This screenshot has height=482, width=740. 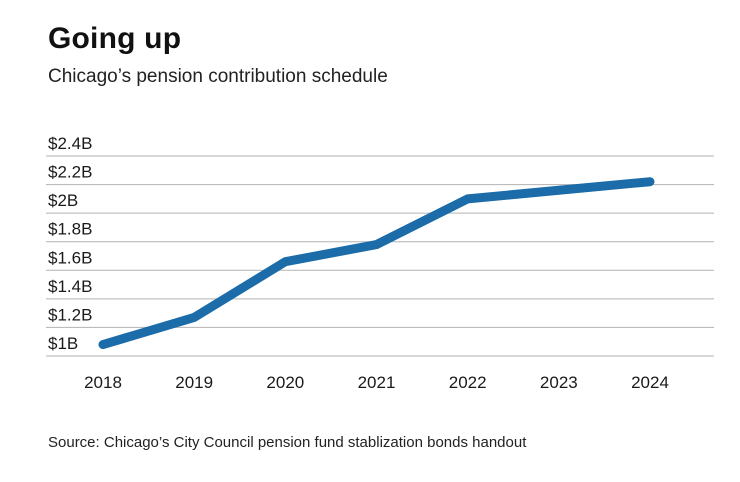 What do you see at coordinates (70, 229) in the screenshot?
I see `y-tick-label: $1.8B` at bounding box center [70, 229].